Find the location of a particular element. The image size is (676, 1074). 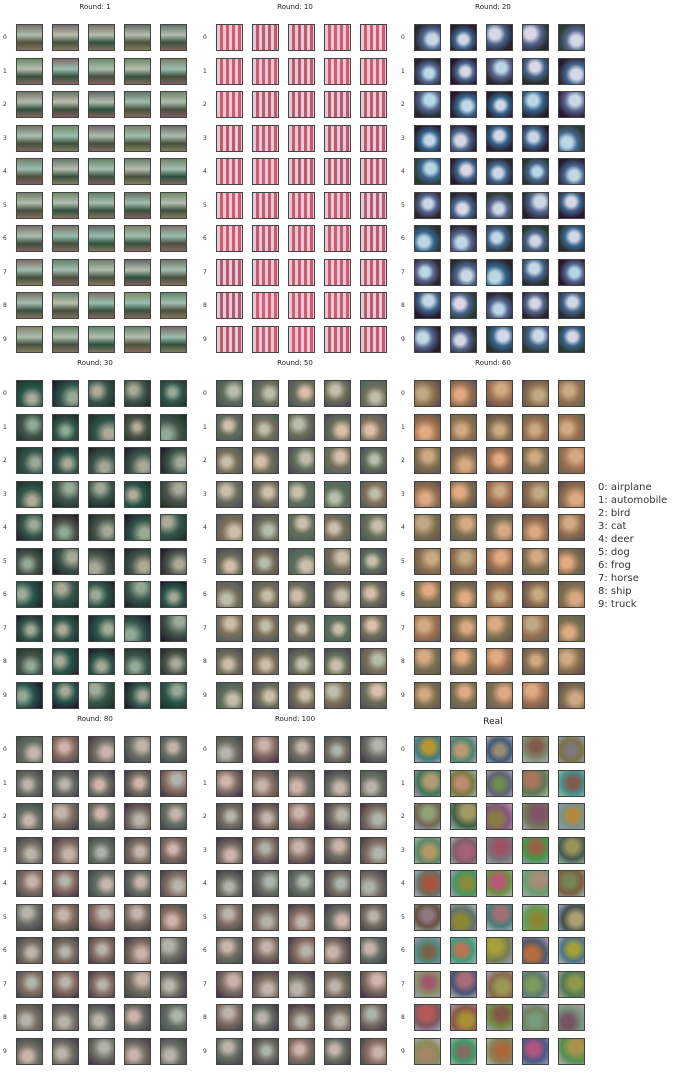

legend-item: 0: airplane is located at coordinates (625, 487).